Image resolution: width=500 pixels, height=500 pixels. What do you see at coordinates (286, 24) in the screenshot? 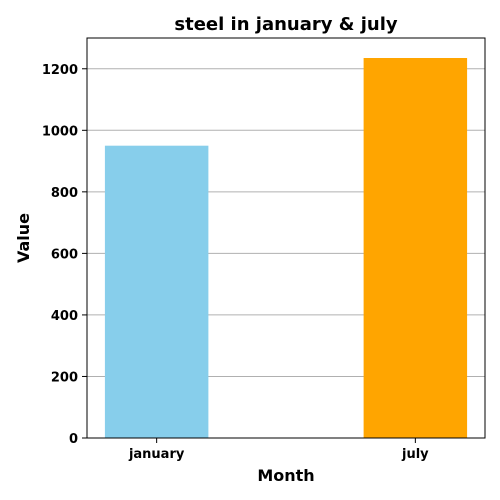
I see `chart-title: steel in january & july` at bounding box center [286, 24].